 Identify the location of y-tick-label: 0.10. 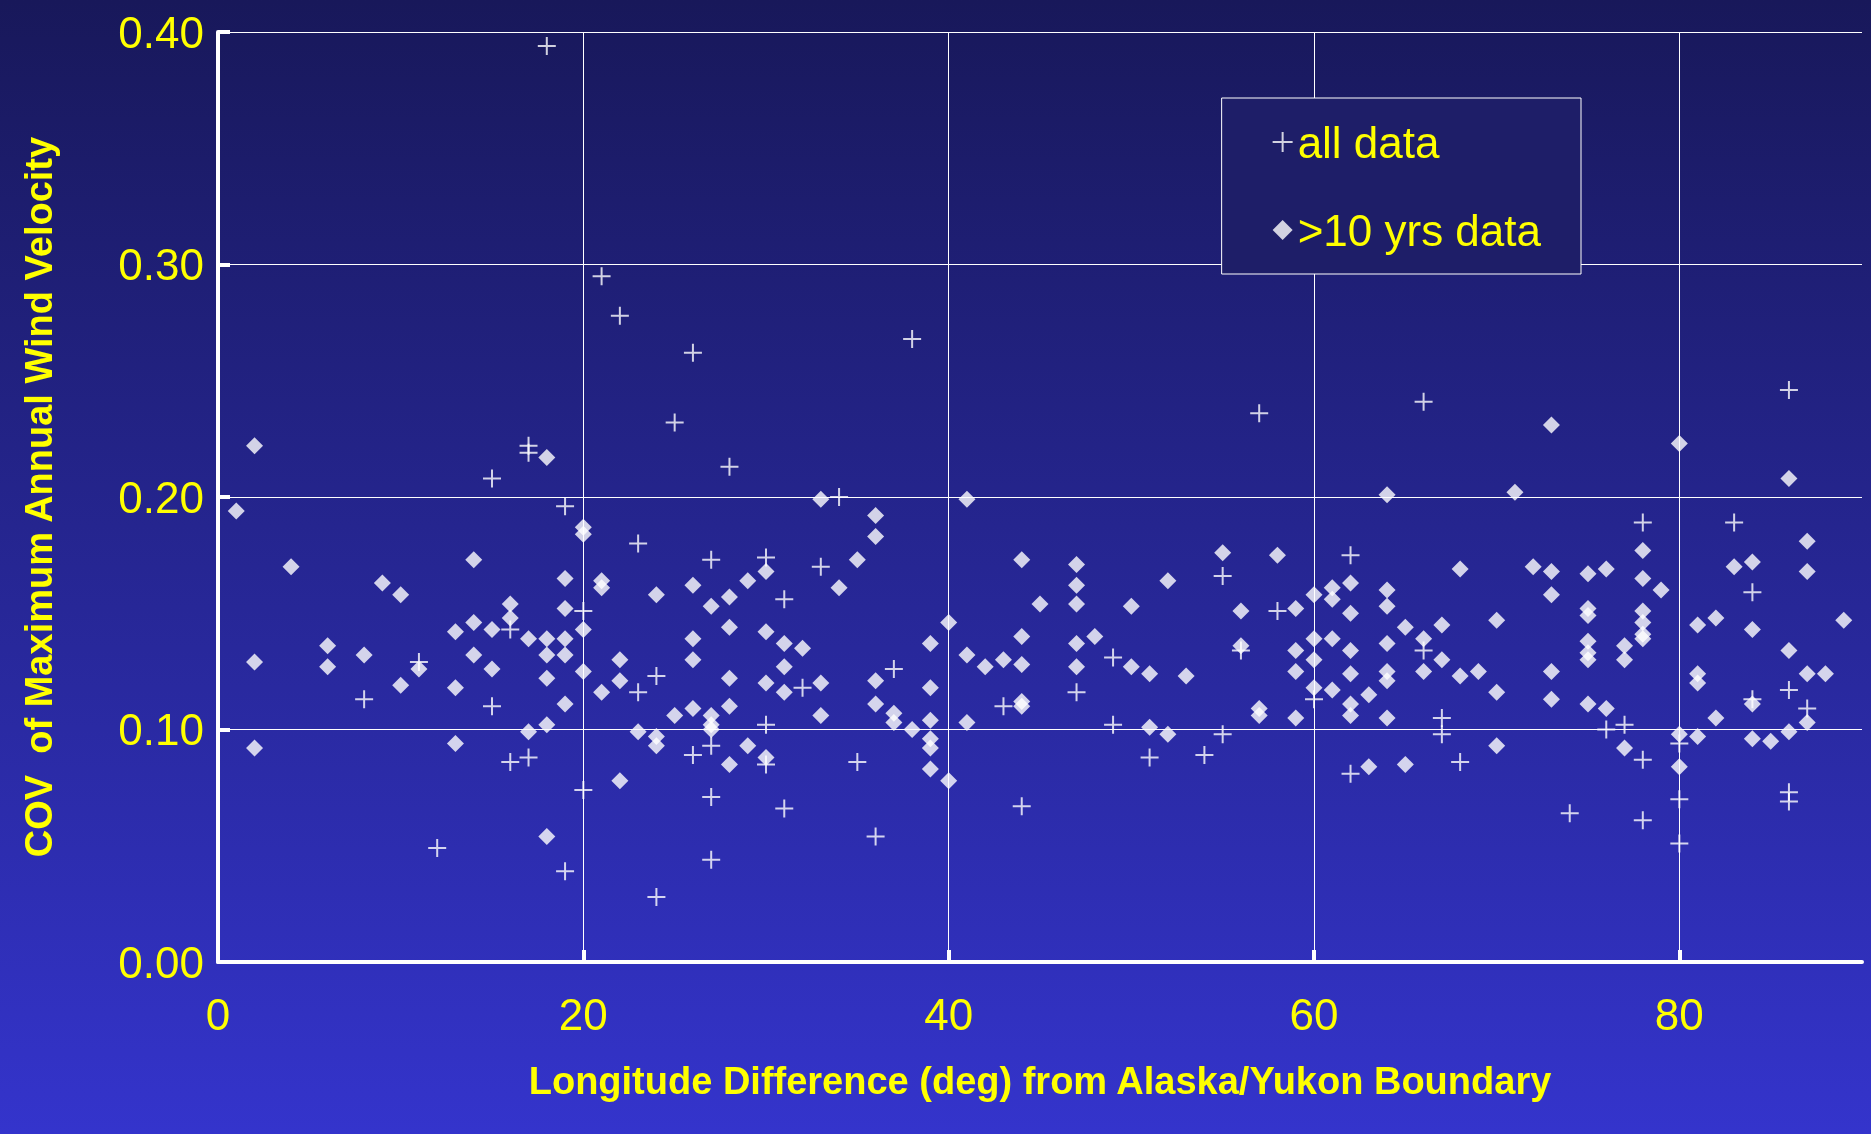
(161, 729).